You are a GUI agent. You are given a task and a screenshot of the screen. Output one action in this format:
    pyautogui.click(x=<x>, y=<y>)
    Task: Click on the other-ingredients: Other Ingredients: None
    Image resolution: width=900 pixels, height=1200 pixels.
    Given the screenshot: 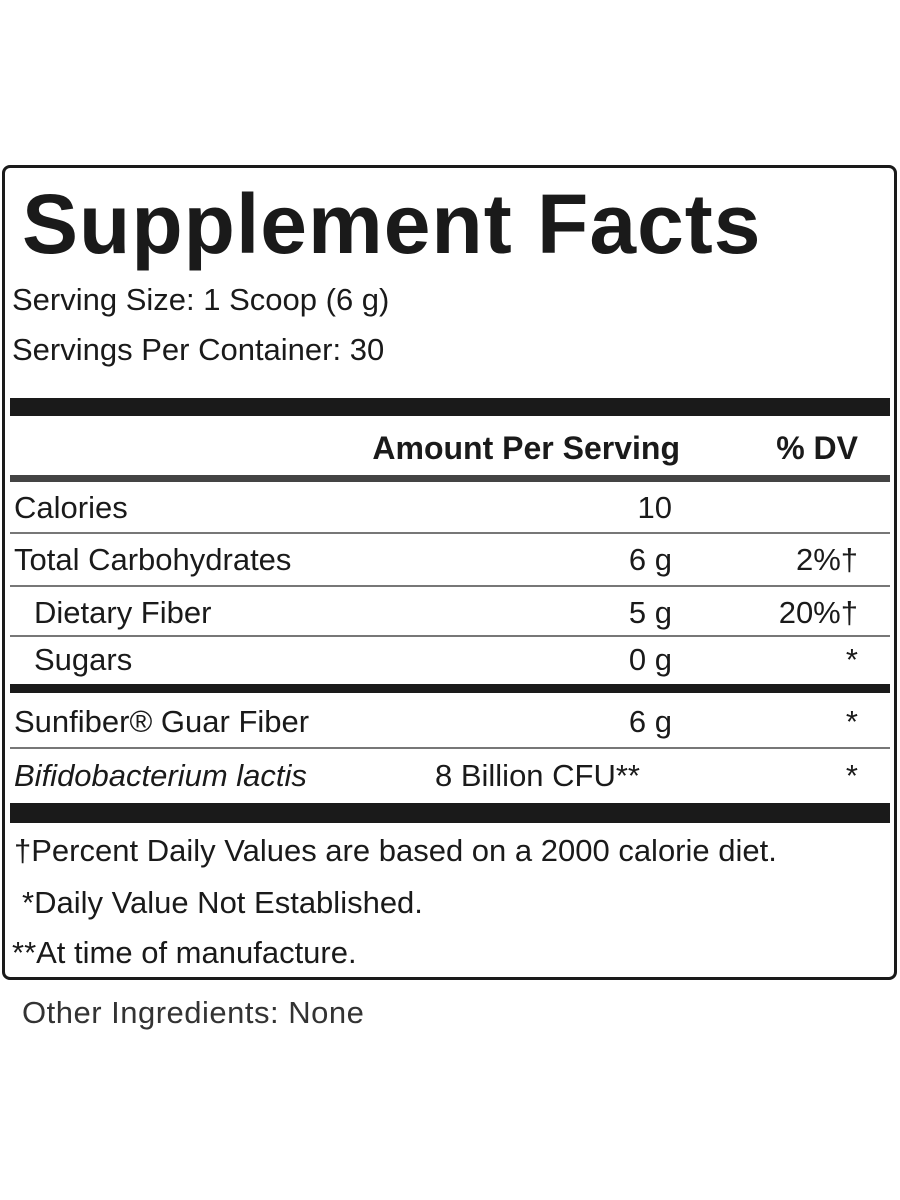 What is the action you would take?
    pyautogui.click(x=193, y=1012)
    